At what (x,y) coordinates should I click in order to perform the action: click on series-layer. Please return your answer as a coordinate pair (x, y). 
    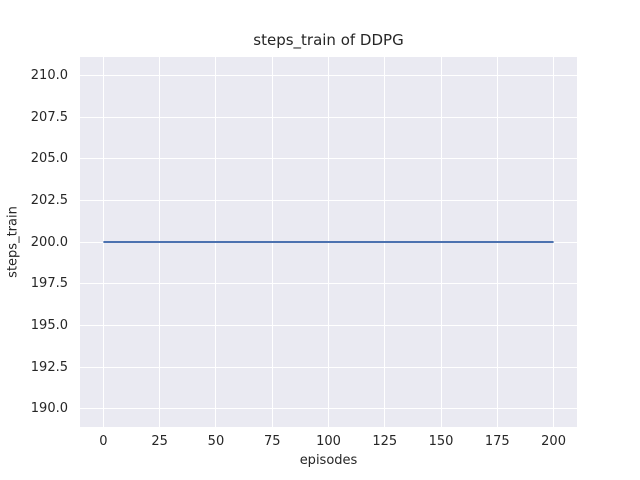
    Looking at the image, I should click on (328, 242).